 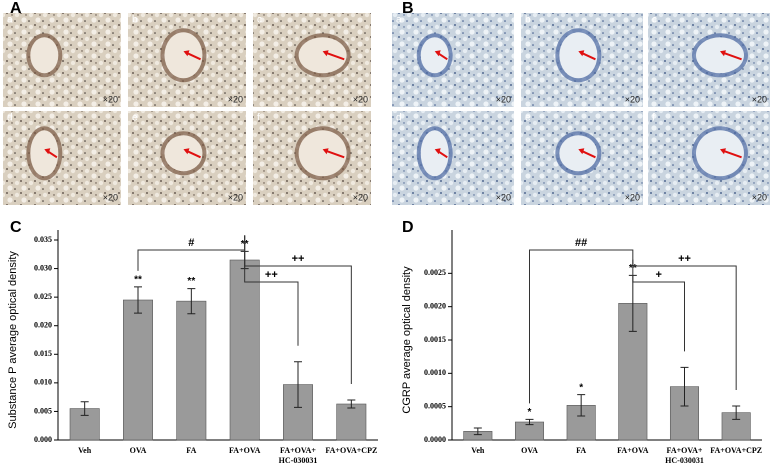 I want to click on panel-label: A, so click(x=16, y=8).